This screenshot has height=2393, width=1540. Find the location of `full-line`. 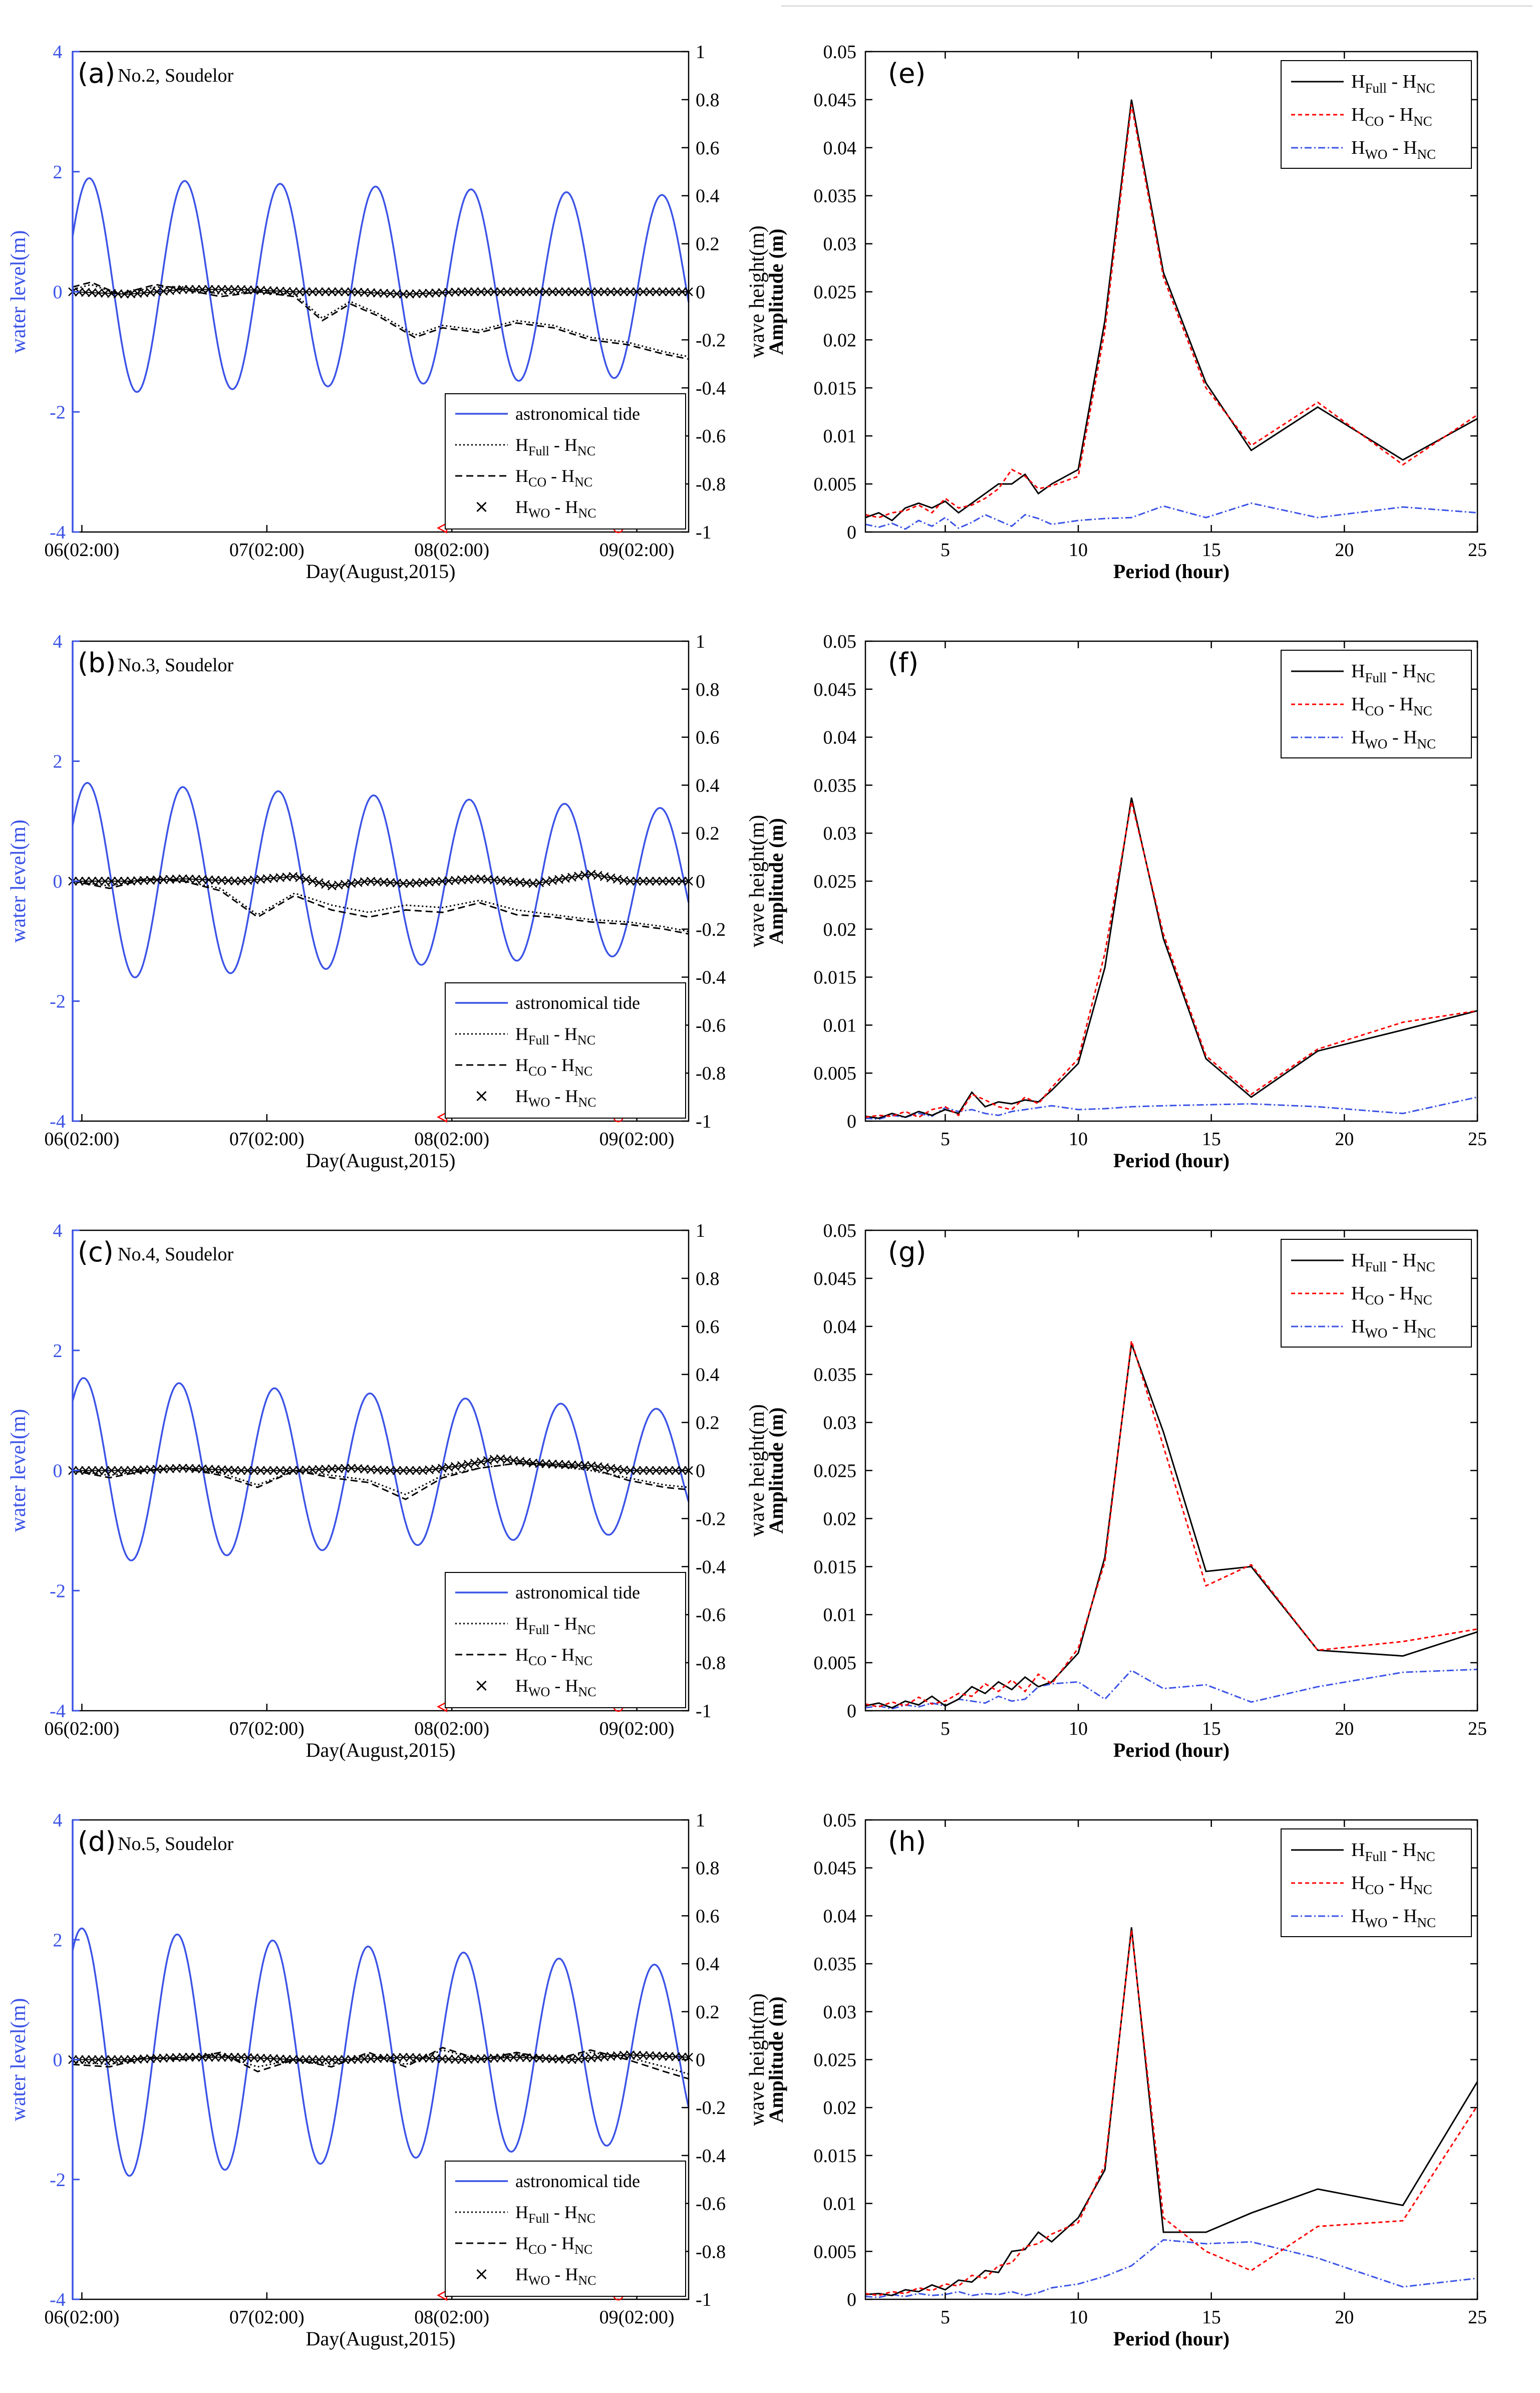

full-line is located at coordinates (1171, 2111).